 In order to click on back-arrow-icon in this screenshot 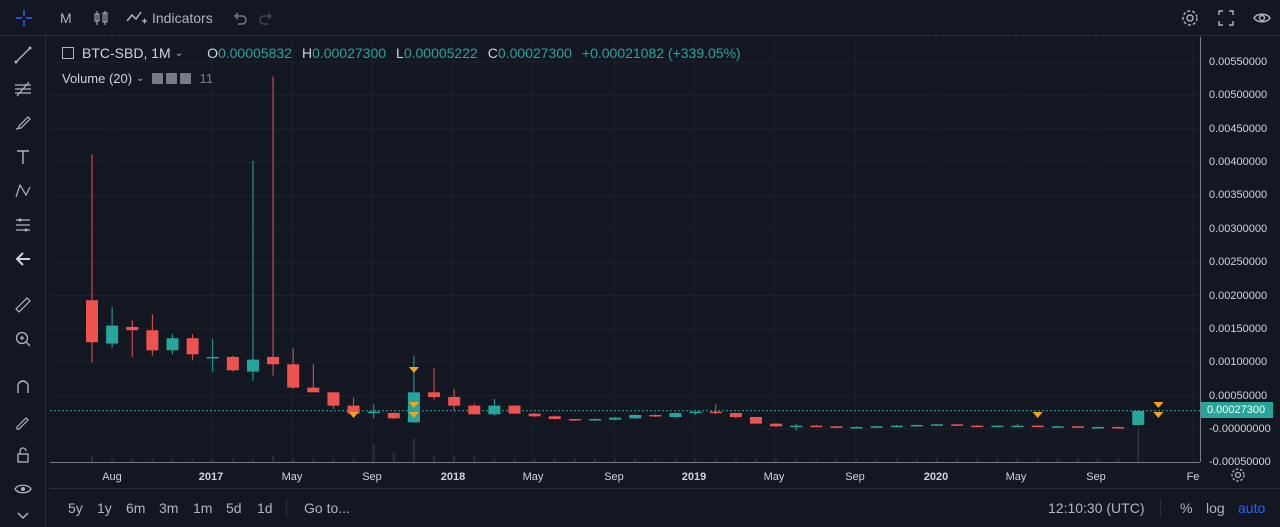, I will do `click(23, 259)`.